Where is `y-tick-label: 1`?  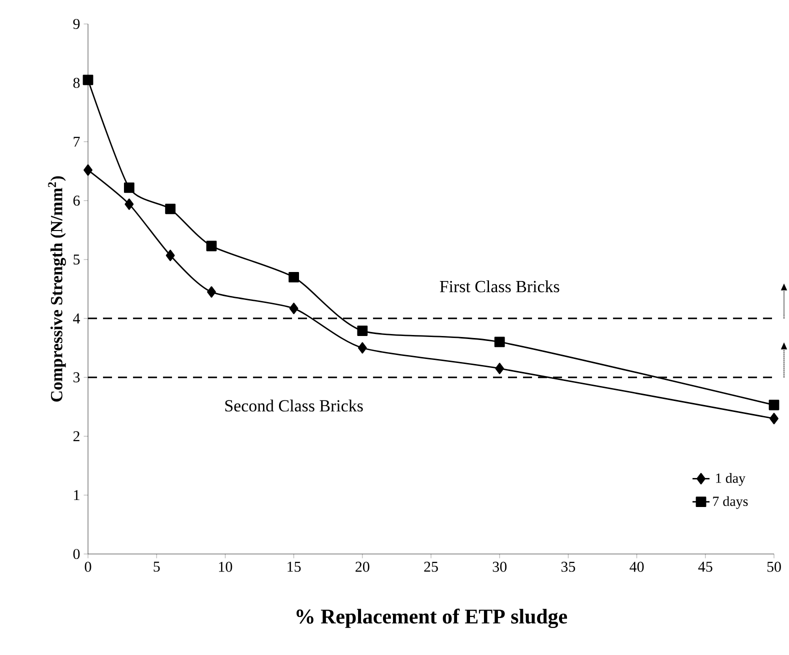
y-tick-label: 1 is located at coordinates (77, 495).